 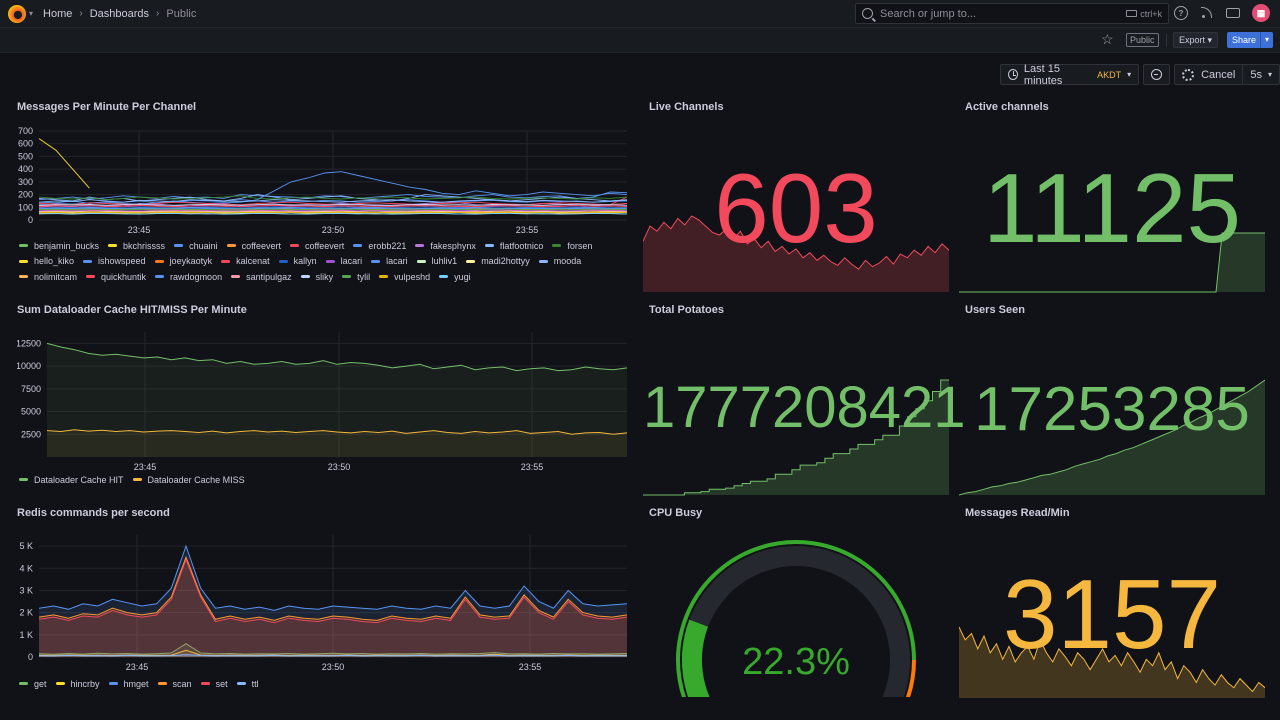 I want to click on legend-item: tylil, so click(x=356, y=277).